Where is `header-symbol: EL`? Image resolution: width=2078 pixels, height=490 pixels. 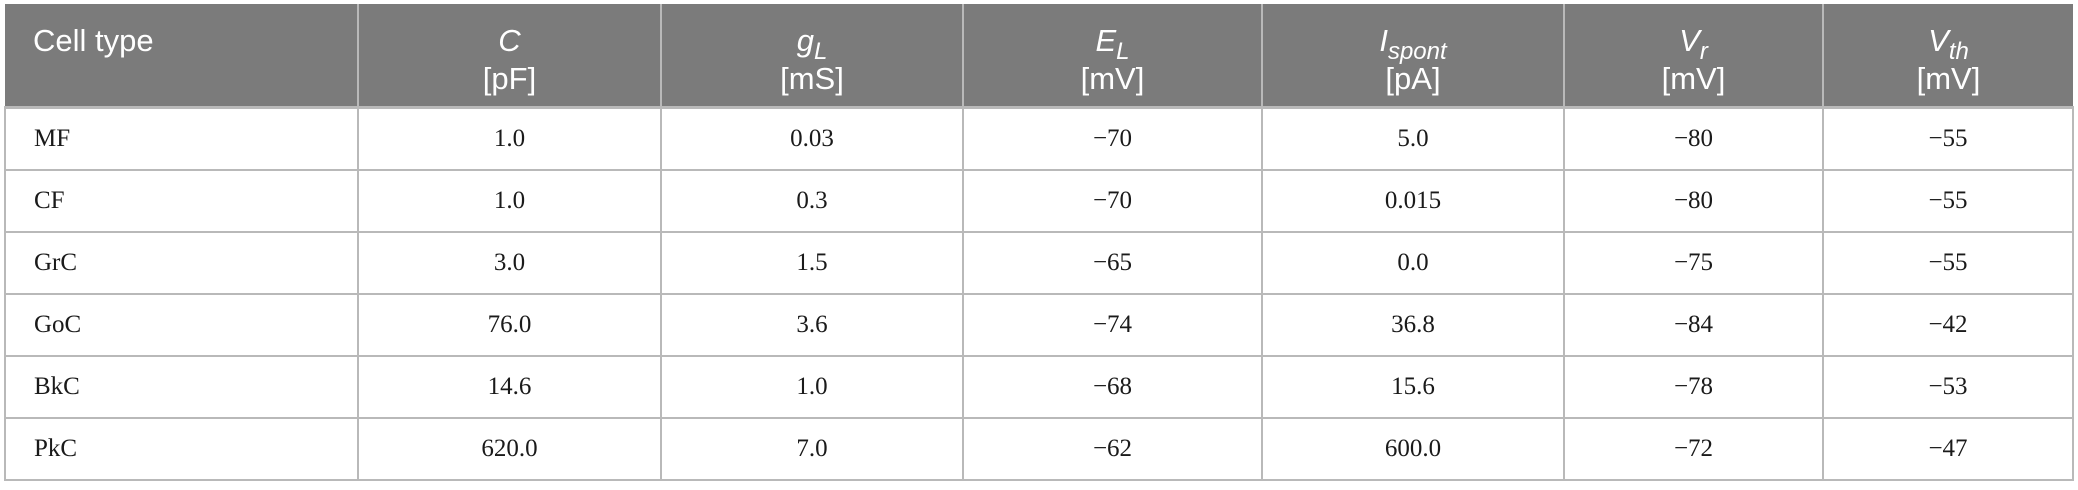
header-symbol: EL is located at coordinates (1112, 44).